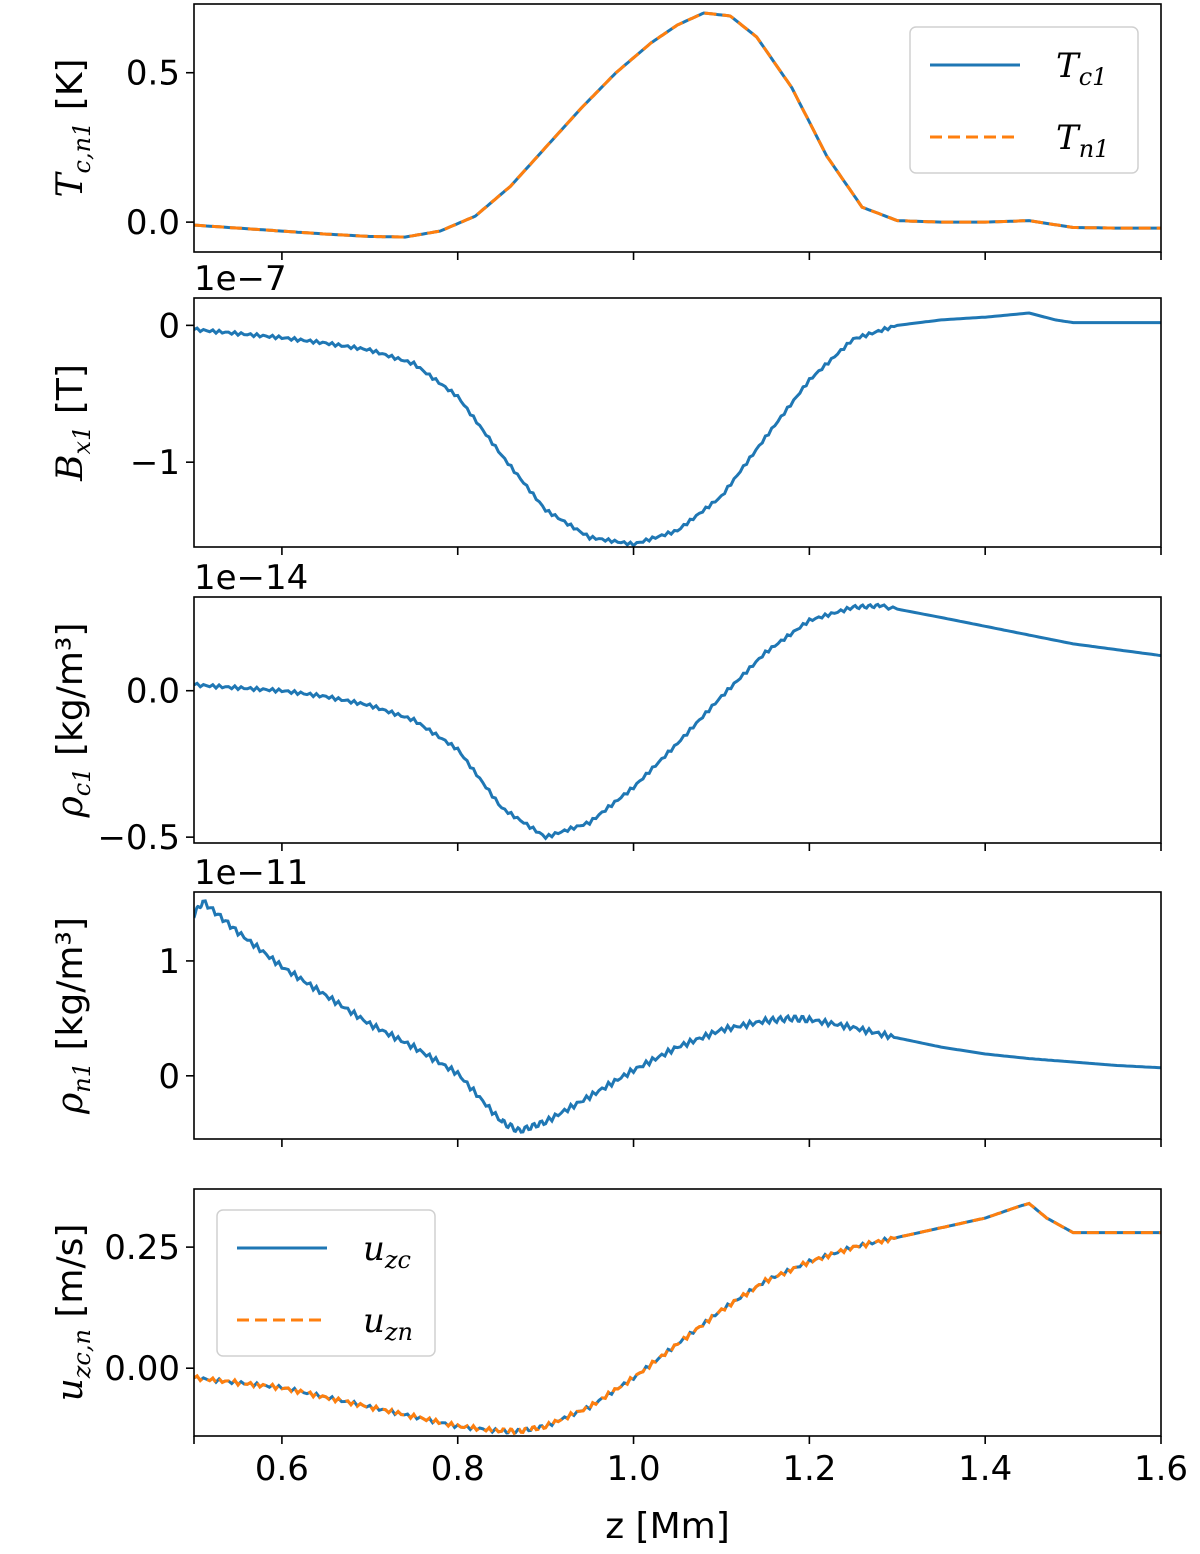 This screenshot has height=1554, width=1200. What do you see at coordinates (282, 1469) in the screenshot?
I see `xtick-label-0.6: 0.6` at bounding box center [282, 1469].